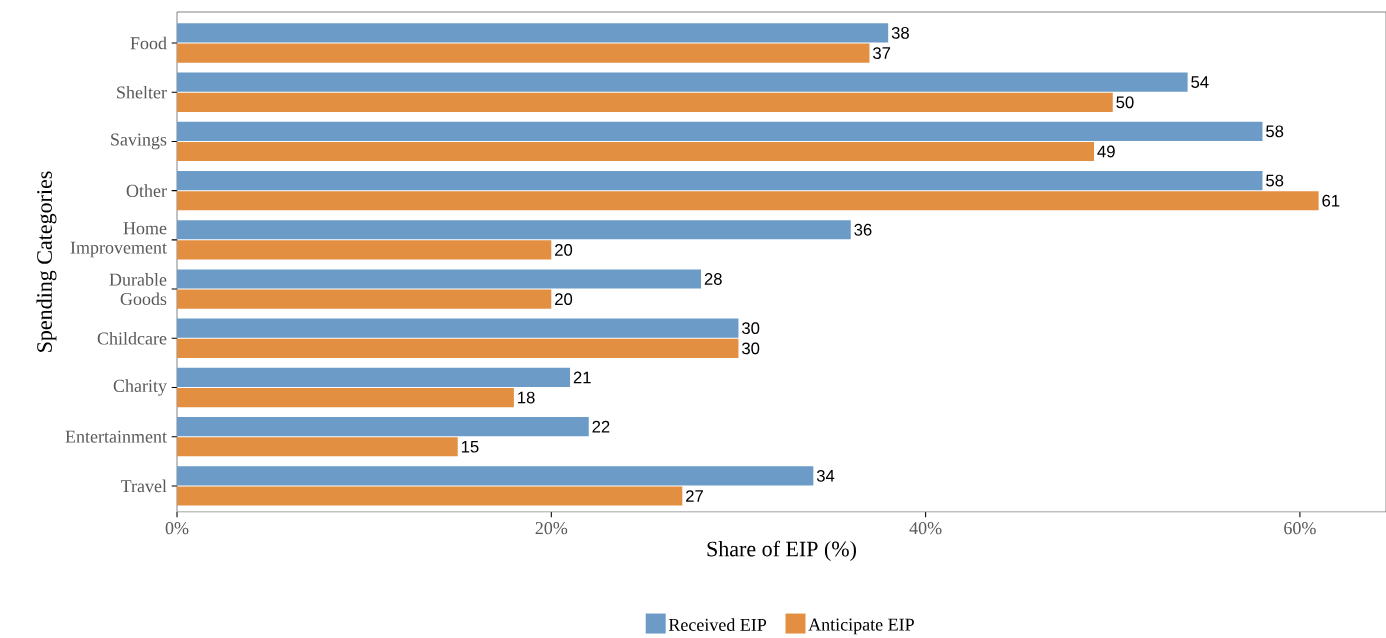 The width and height of the screenshot is (1386, 638). What do you see at coordinates (882, 53) in the screenshot?
I see `data-label: 37` at bounding box center [882, 53].